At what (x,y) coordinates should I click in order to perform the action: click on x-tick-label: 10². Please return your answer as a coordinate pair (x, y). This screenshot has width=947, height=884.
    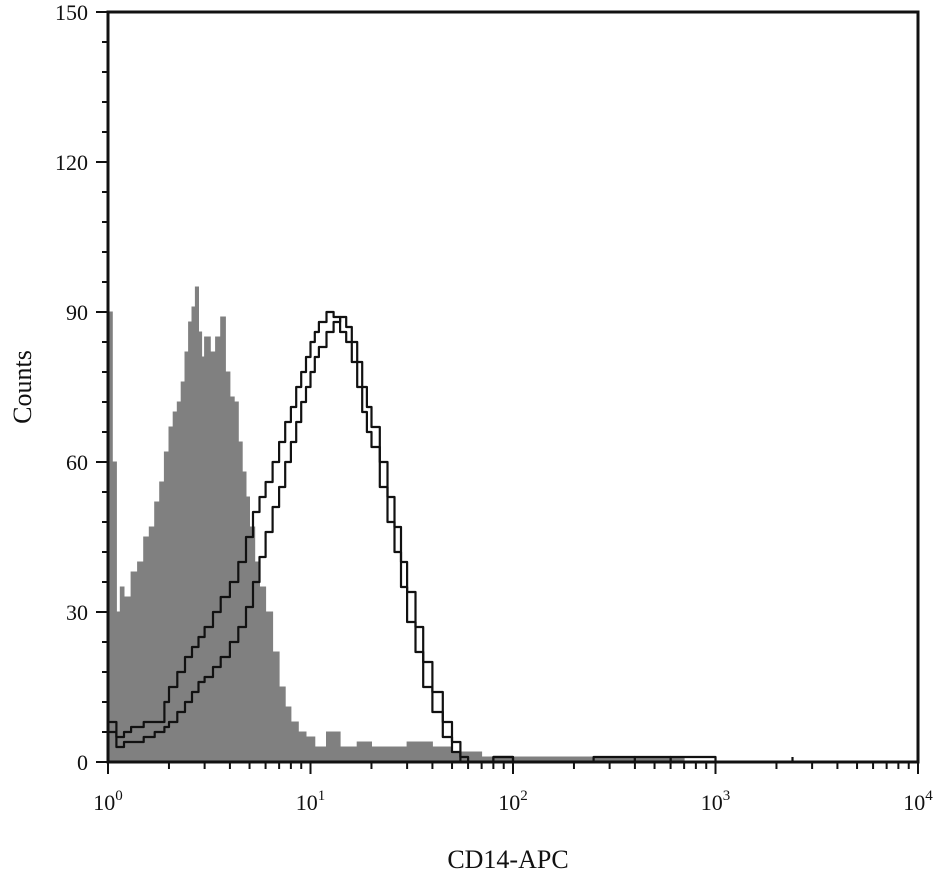
    Looking at the image, I should click on (513, 801).